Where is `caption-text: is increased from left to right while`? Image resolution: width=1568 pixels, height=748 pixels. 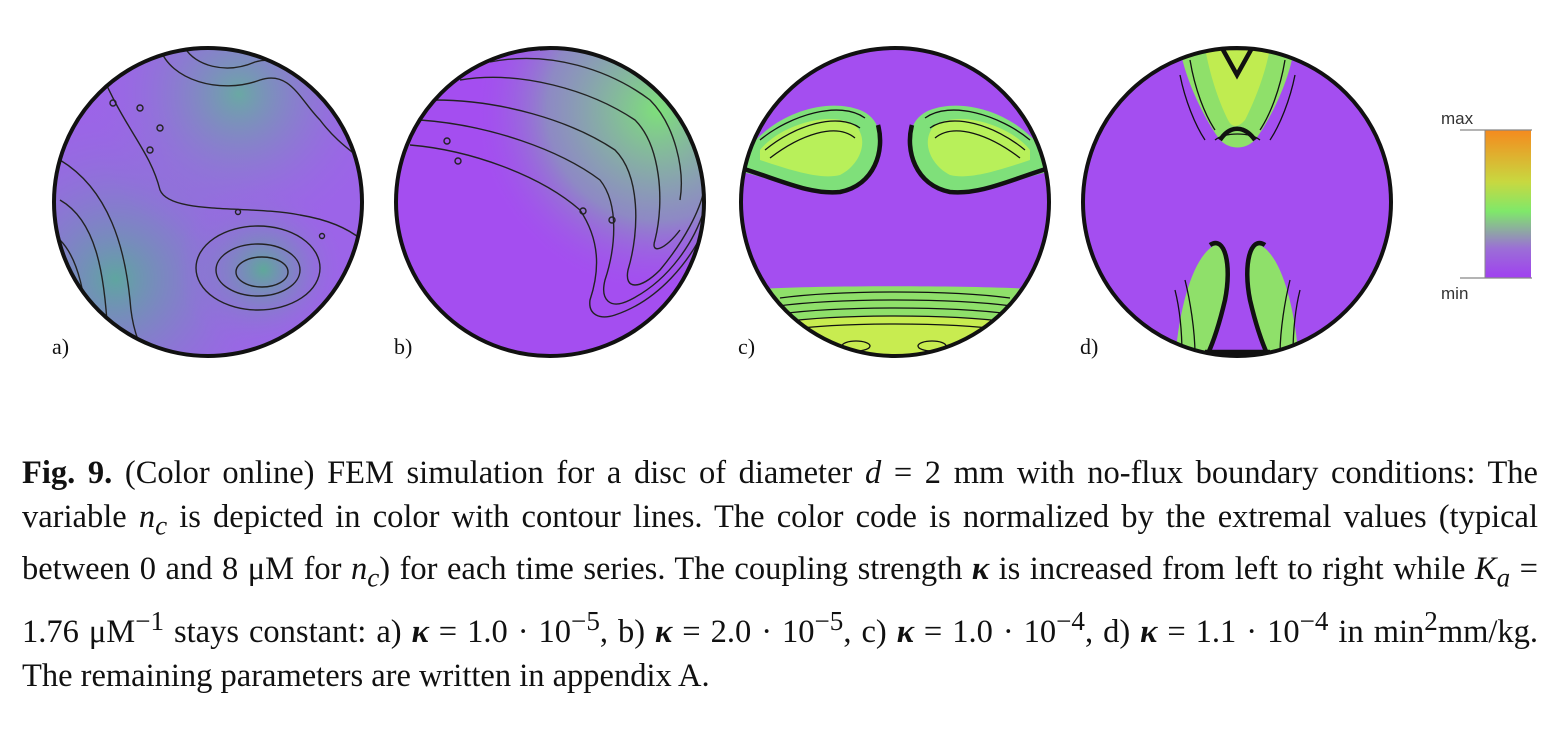 caption-text: is increased from left to right while is located at coordinates (1232, 568).